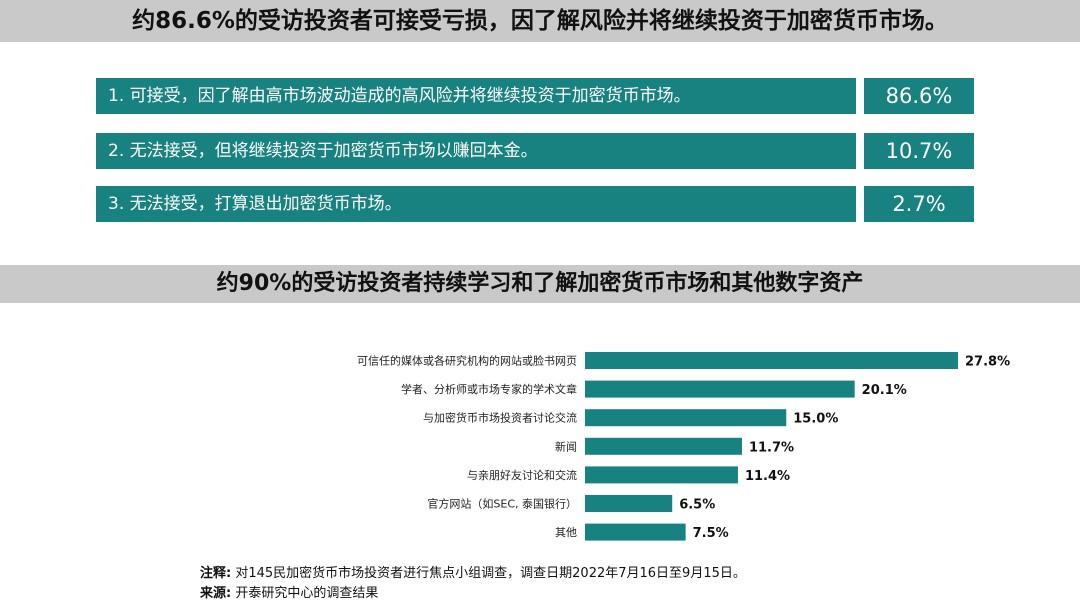 The height and width of the screenshot is (608, 1080). Describe the element at coordinates (540, 284) in the screenshot. I see `chart-title: 约90%的受访投资者持续学习和了解加密货币市场和其他数字资产` at that location.